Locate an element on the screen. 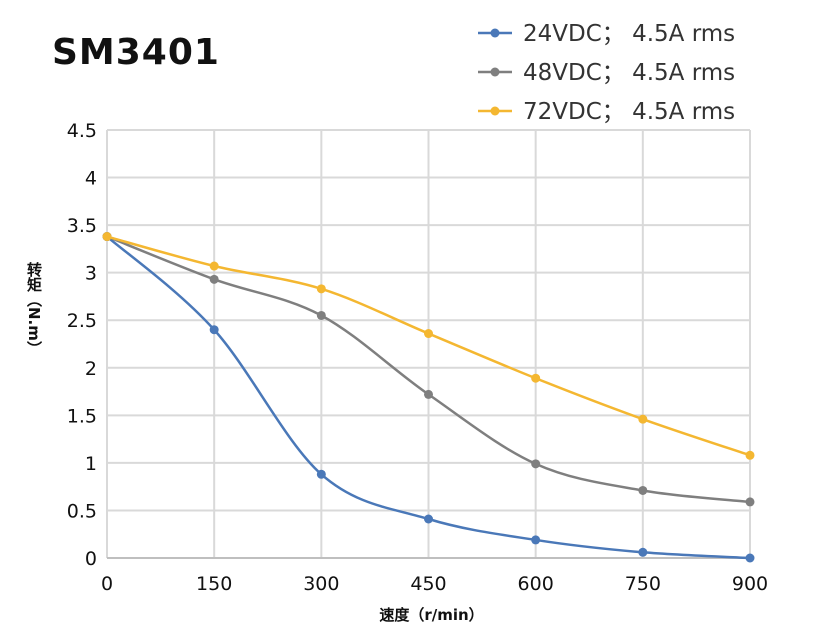  y-tick-label: 2.5 is located at coordinates (82, 321).